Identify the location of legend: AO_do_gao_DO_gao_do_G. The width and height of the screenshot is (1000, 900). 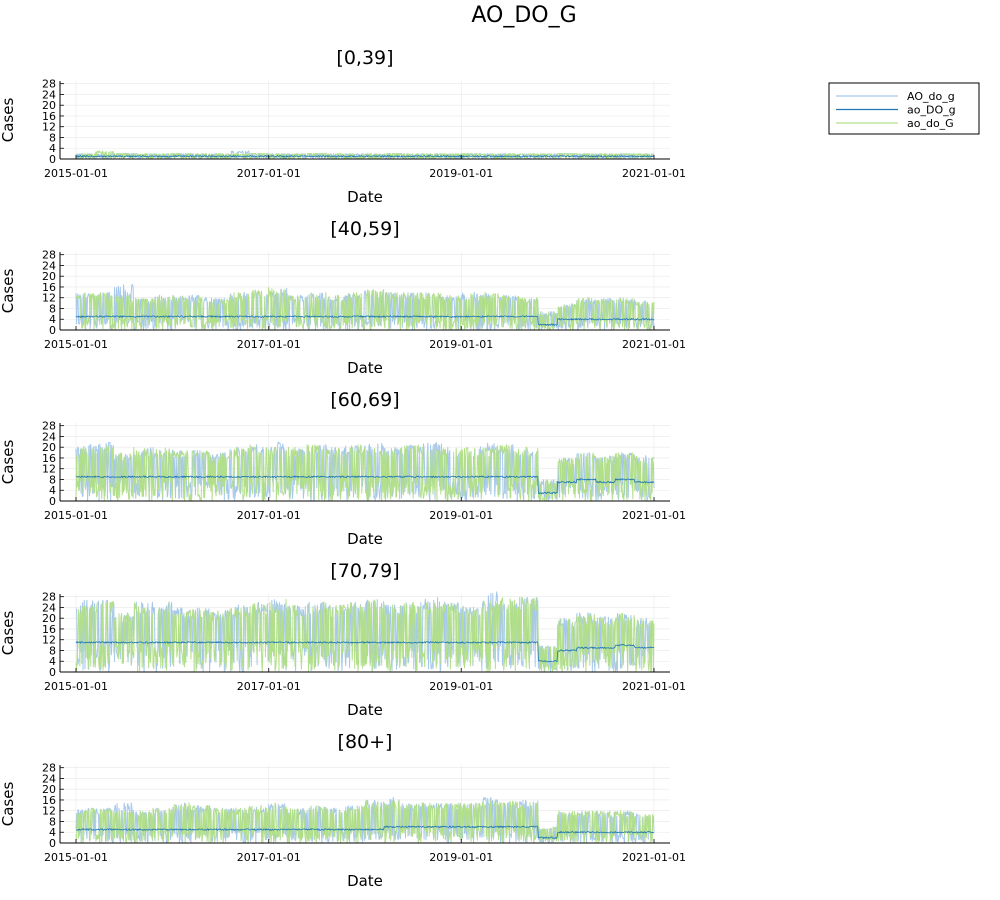
(904, 108).